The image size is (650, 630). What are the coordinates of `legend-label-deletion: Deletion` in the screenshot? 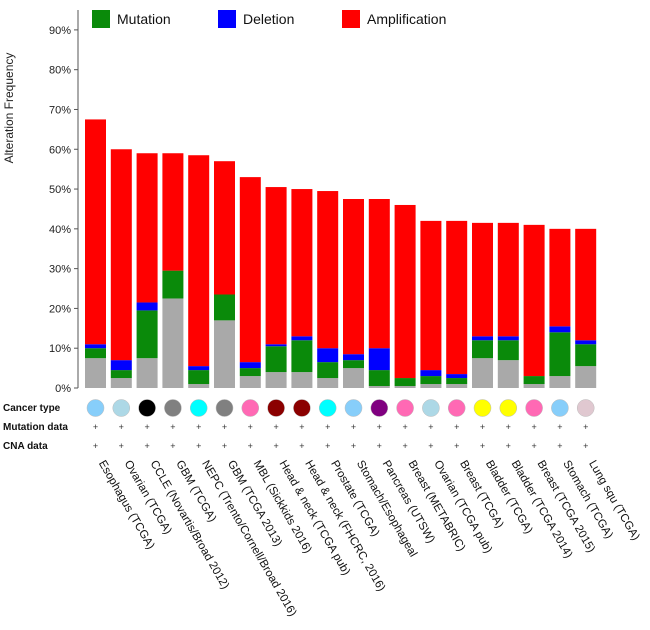 It's located at (268, 19).